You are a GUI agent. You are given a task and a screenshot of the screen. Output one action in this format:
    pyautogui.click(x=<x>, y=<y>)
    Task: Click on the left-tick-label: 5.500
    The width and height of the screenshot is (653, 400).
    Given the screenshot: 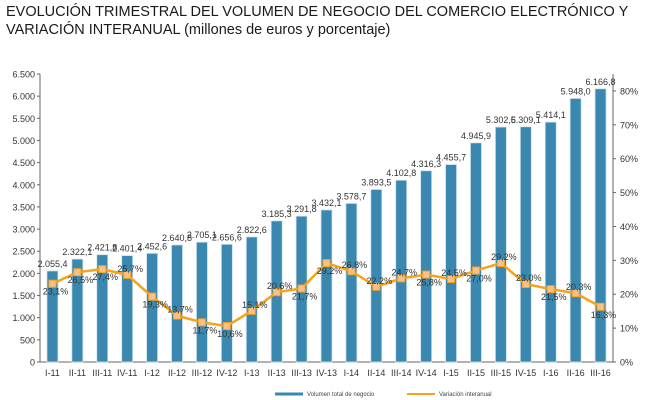 What is the action you would take?
    pyautogui.click(x=23, y=119)
    